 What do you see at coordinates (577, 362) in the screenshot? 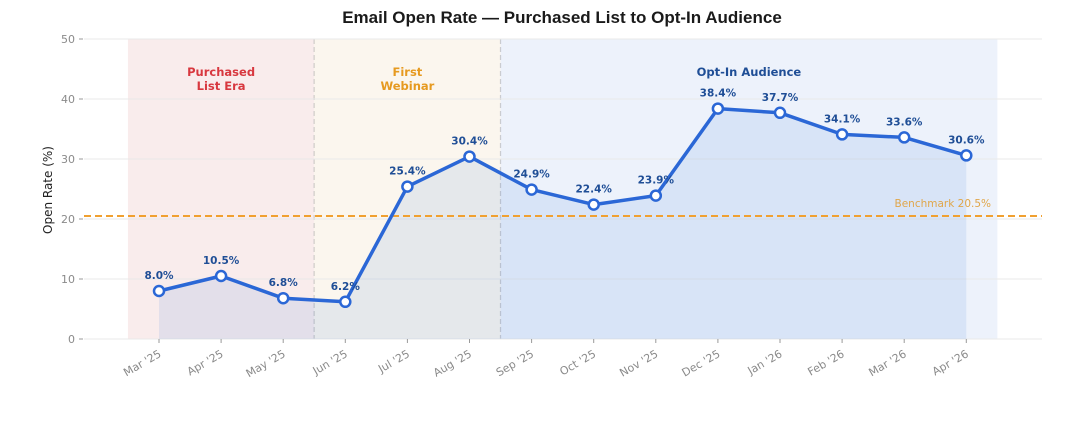
I see `x-tick-label: Oct '25` at bounding box center [577, 362].